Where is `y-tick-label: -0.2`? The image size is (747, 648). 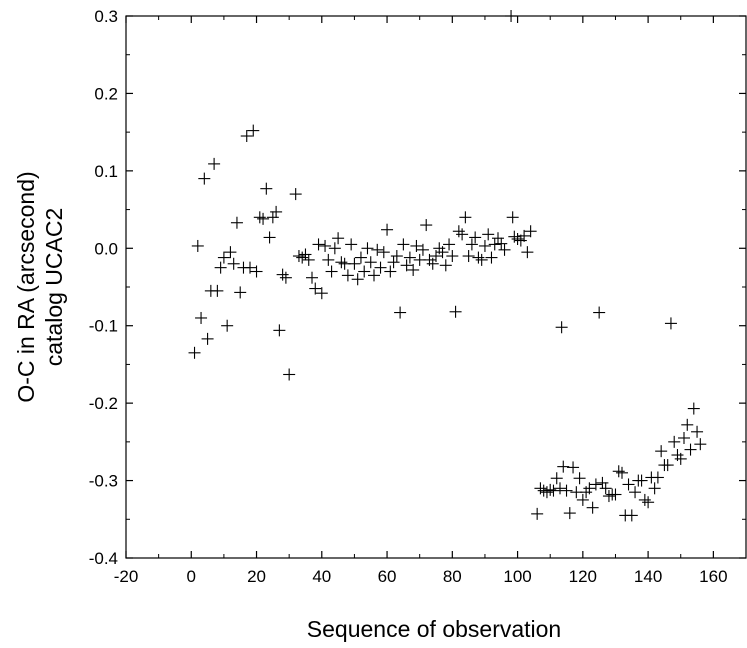 y-tick-label: -0.2 is located at coordinates (103, 403).